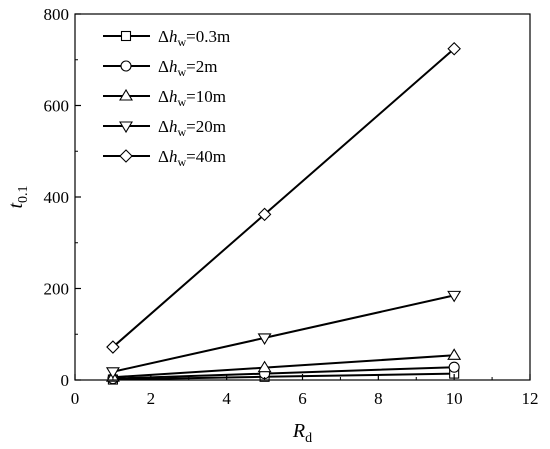 Image resolution: width=550 pixels, height=449 pixels. What do you see at coordinates (192, 158) in the screenshot?
I see `legend-label-4: Δhw=40m` at bounding box center [192, 158].